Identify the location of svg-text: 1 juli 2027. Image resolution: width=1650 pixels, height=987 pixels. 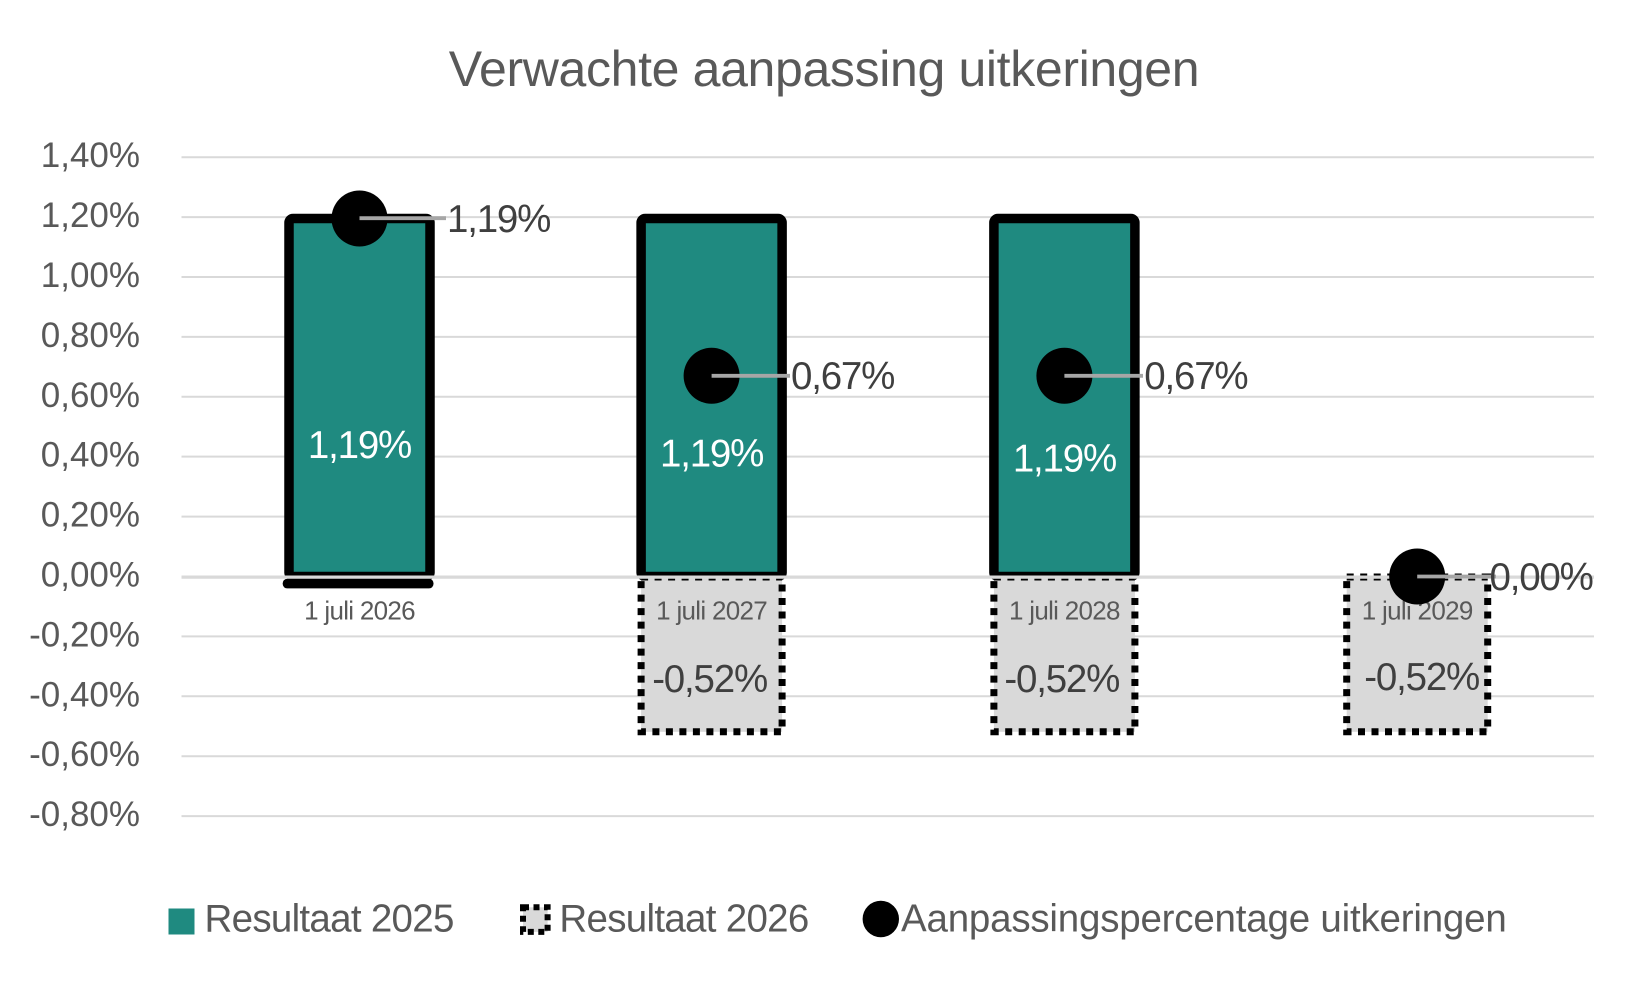
(711, 611).